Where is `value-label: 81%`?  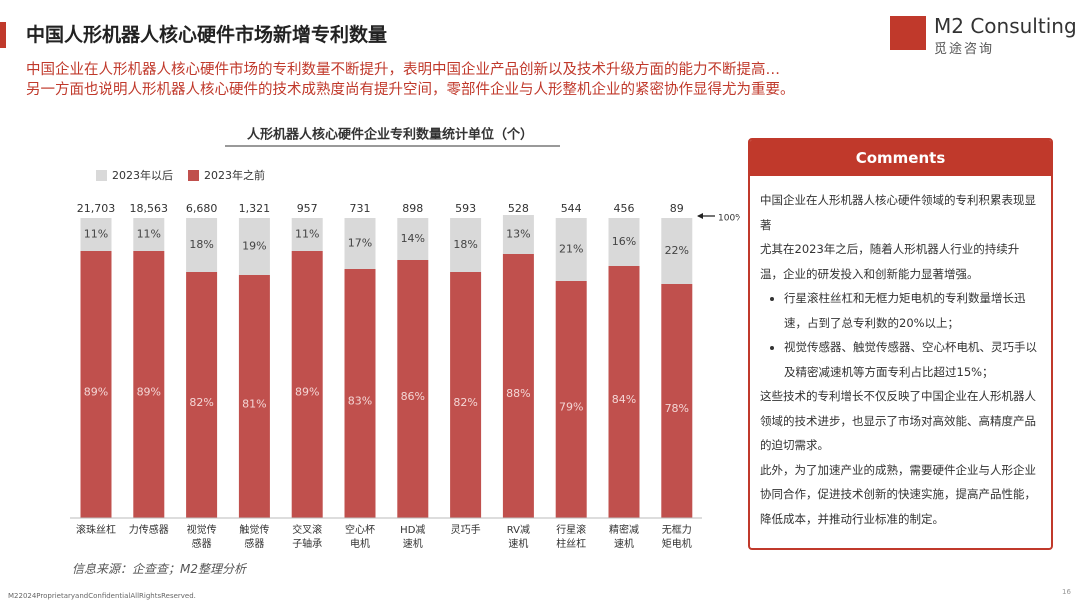
value-label: 81% is located at coordinates (254, 404).